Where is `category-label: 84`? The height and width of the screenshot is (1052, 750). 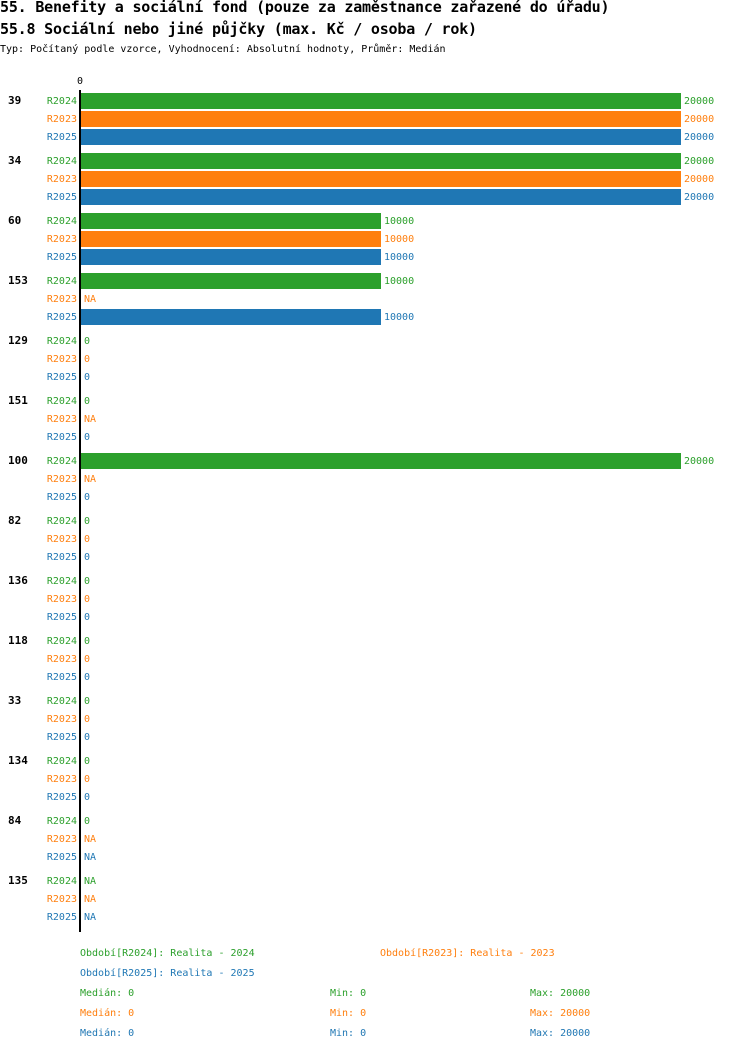 category-label: 84 is located at coordinates (15, 820).